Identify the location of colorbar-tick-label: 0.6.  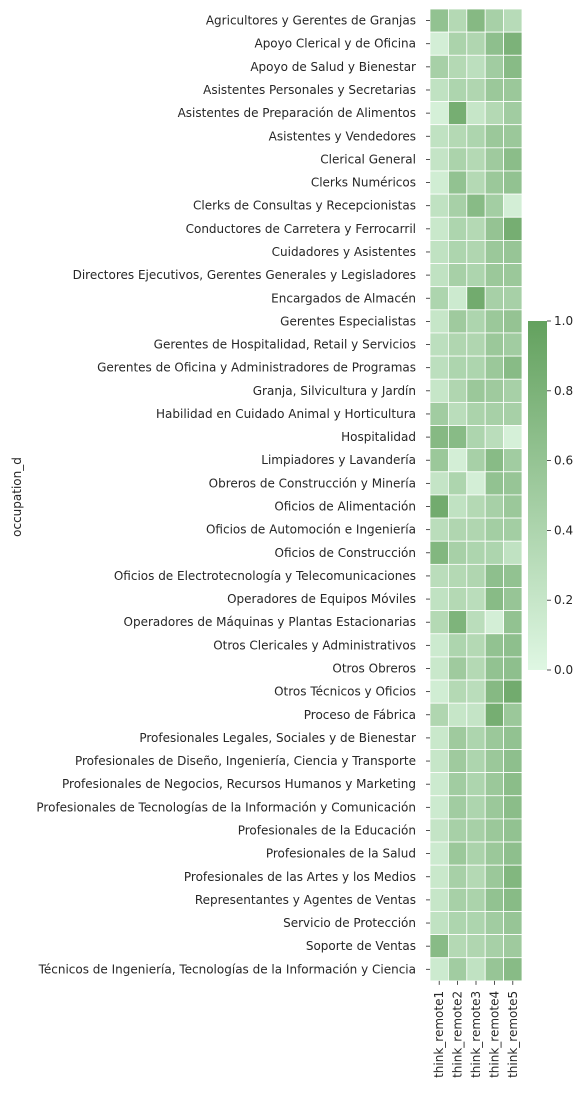
(563, 461).